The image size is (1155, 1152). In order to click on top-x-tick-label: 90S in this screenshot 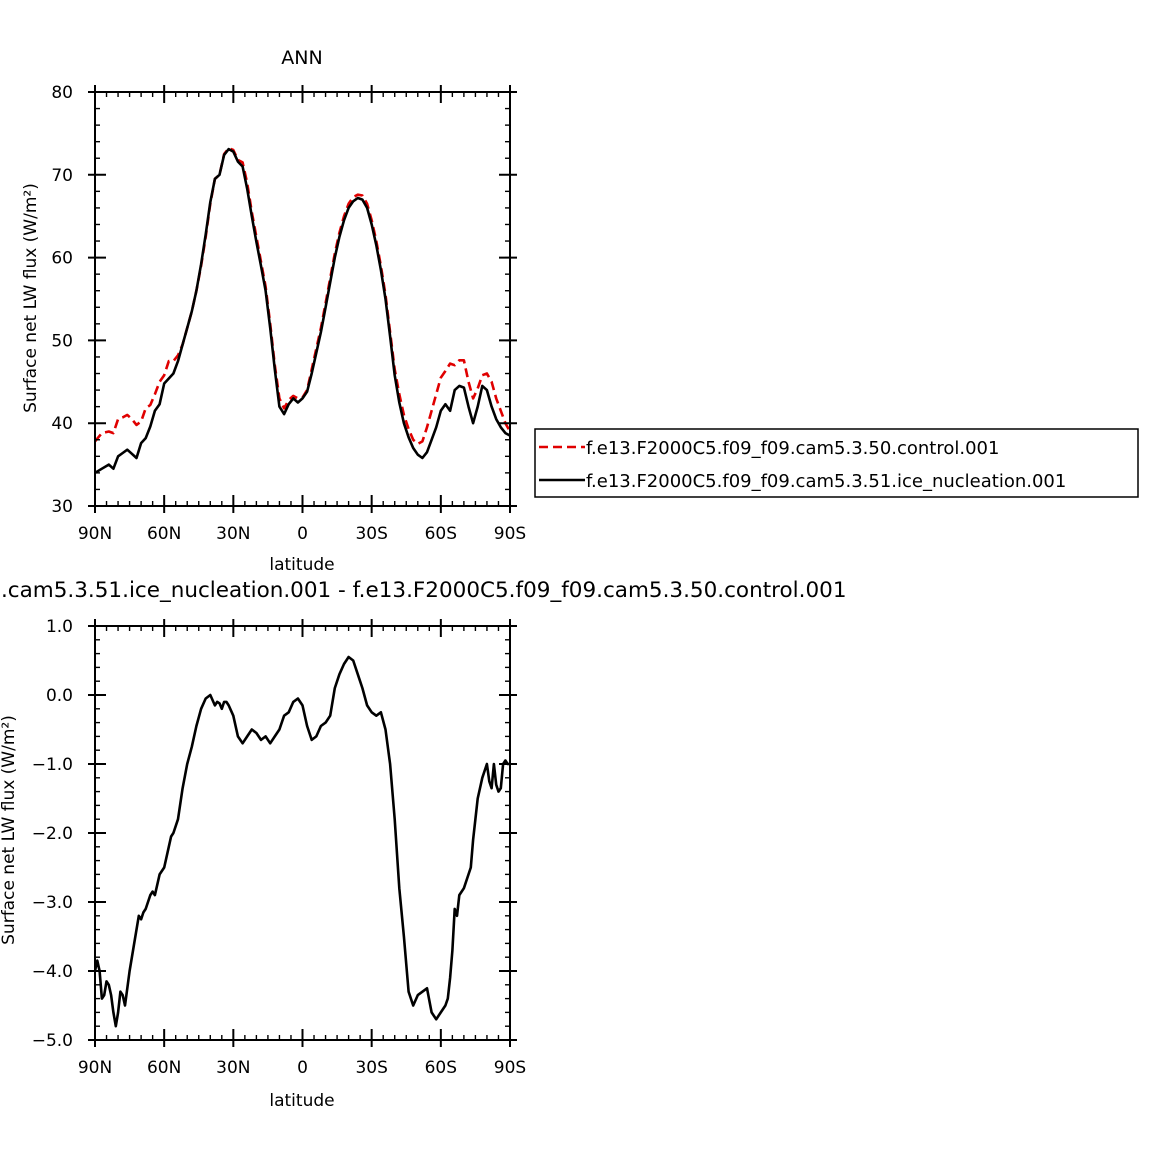, I will do `click(510, 534)`.